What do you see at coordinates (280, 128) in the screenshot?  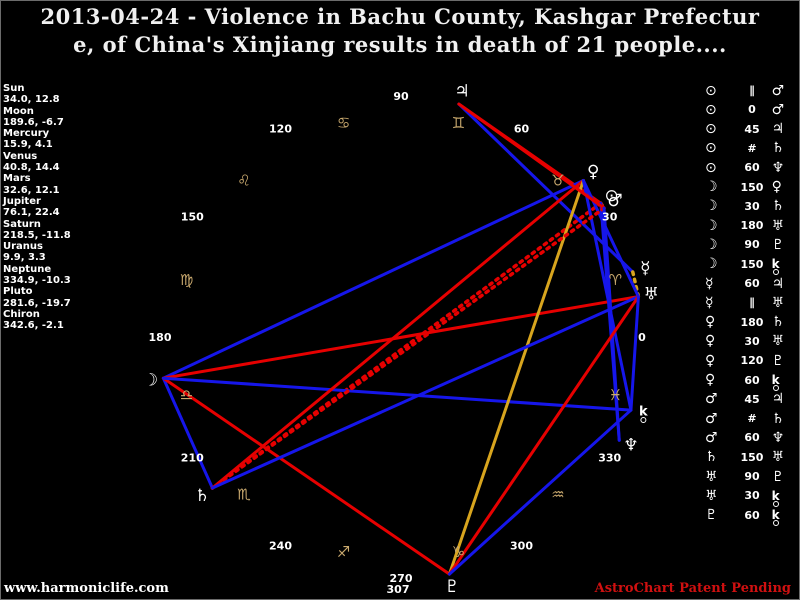 I see `ring-label-120: 120` at bounding box center [280, 128].